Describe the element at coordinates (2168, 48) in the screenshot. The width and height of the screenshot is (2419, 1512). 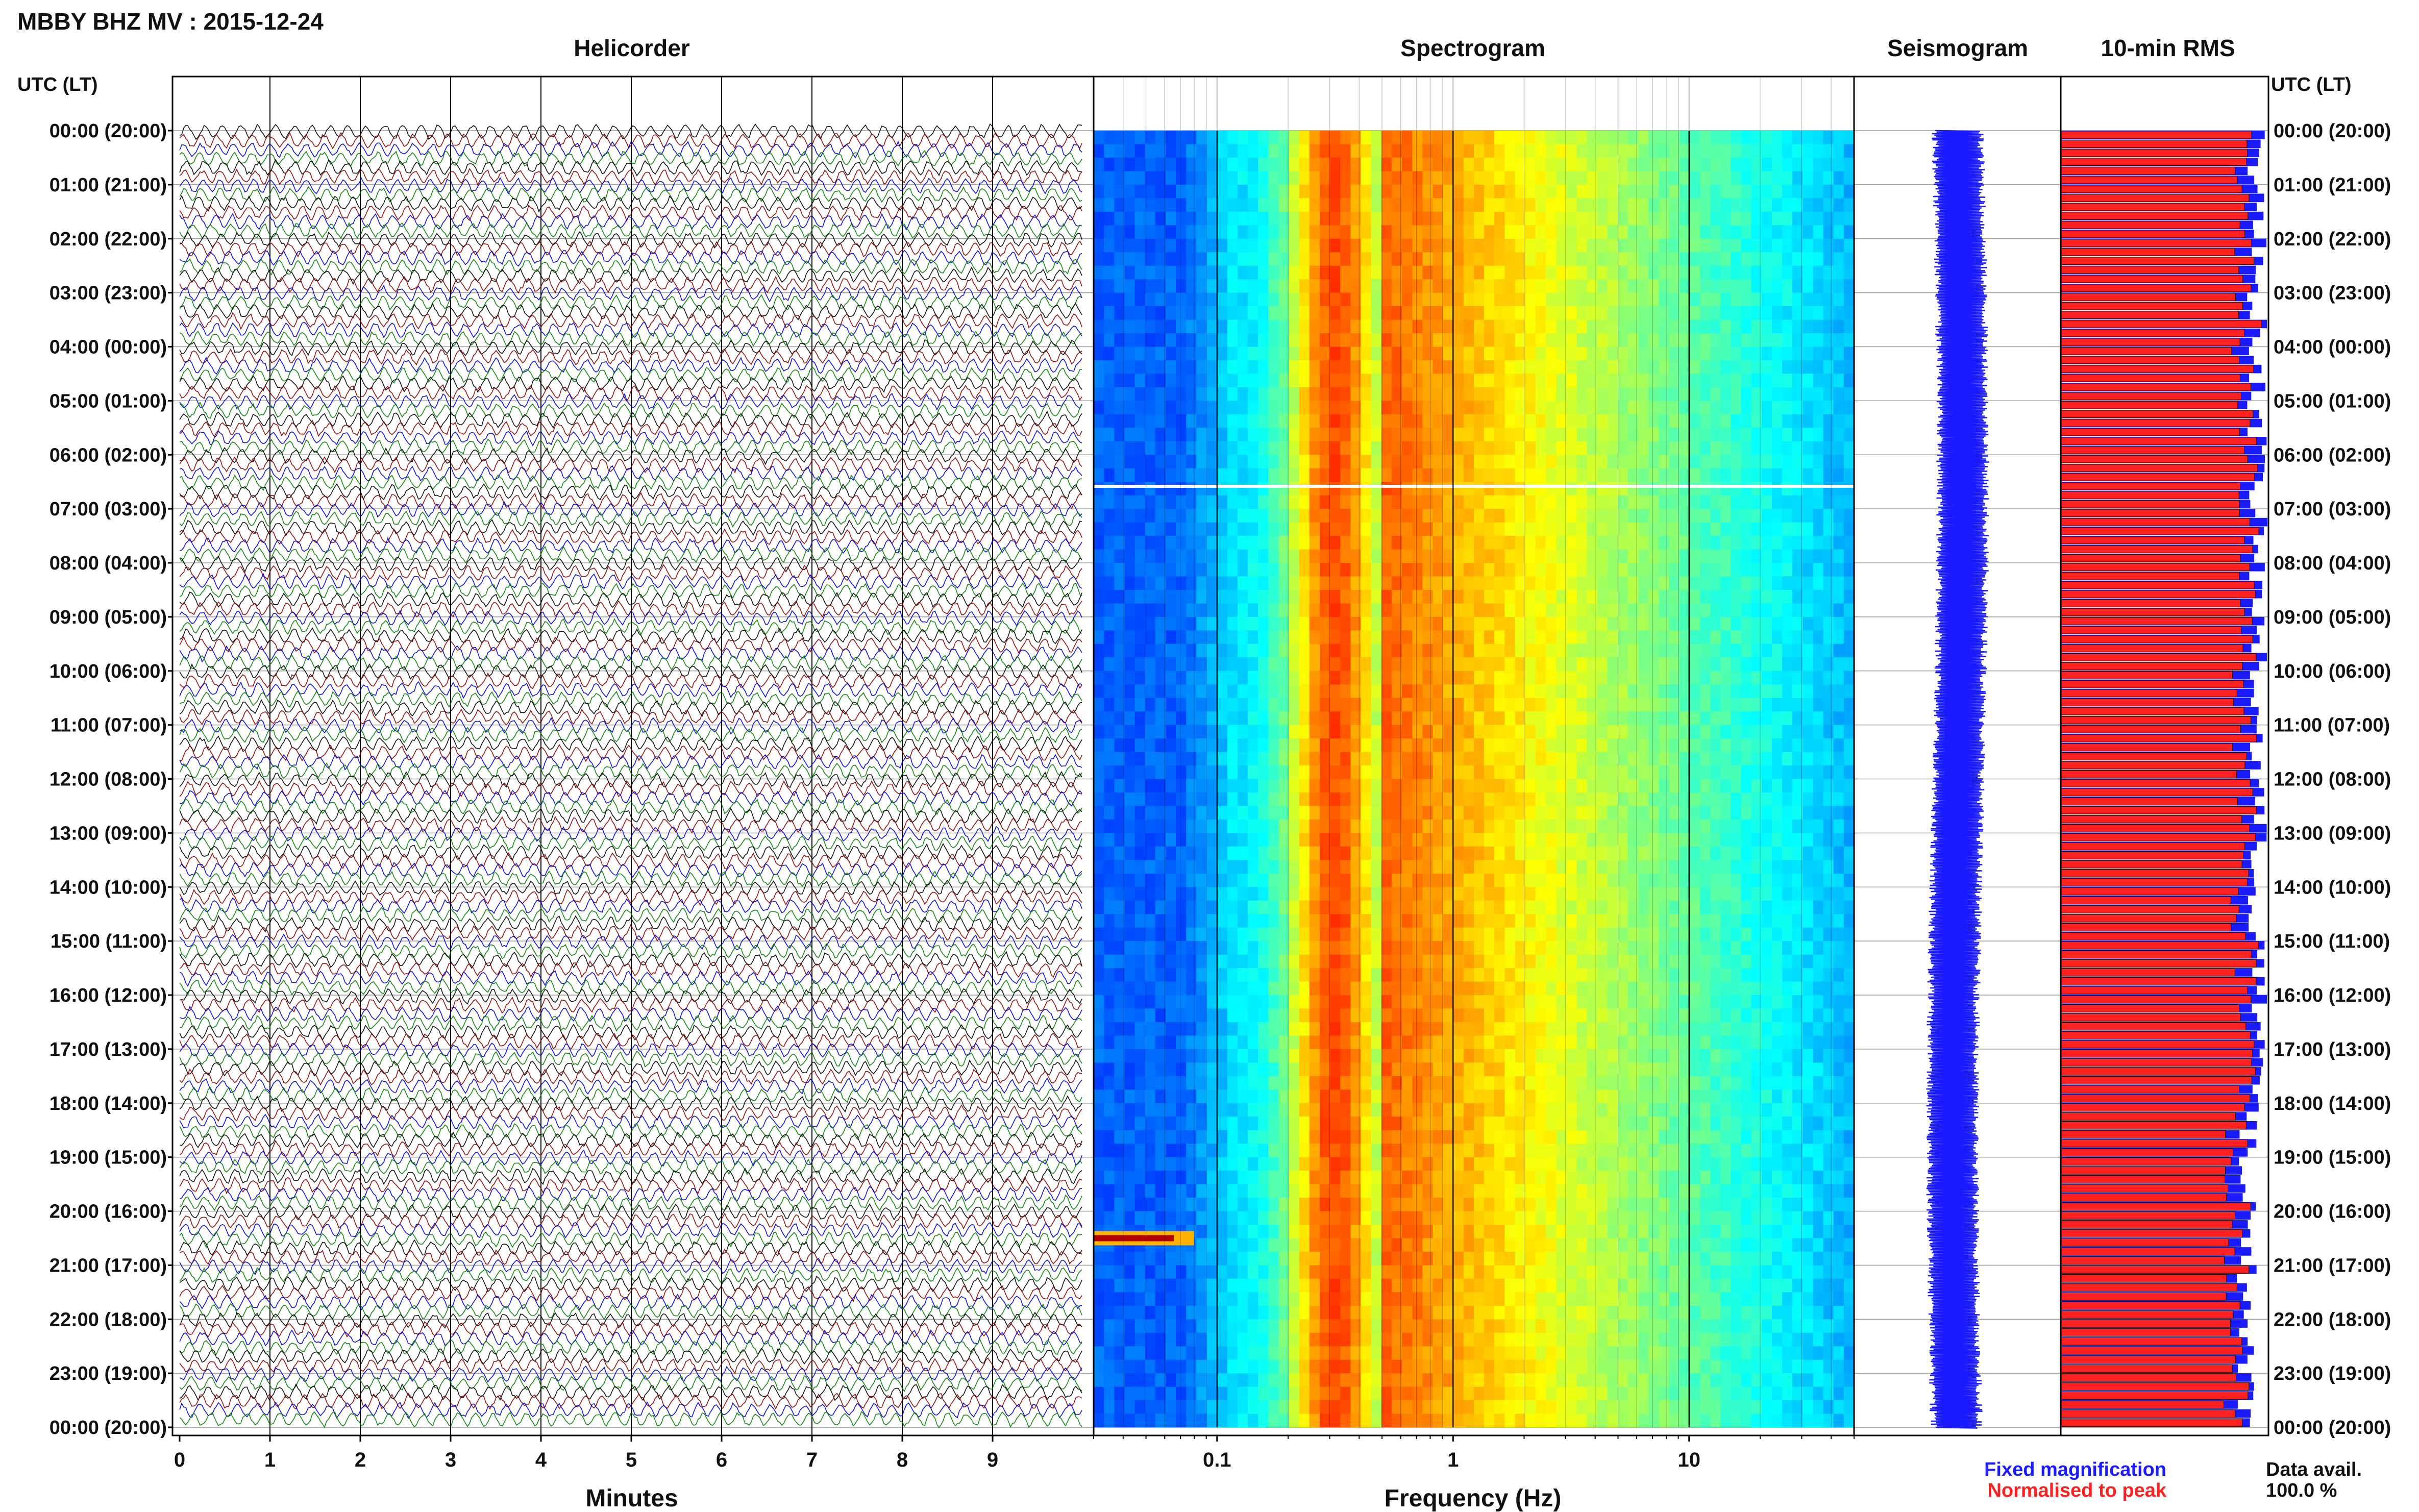
I see `rms-title: 10-min RMS` at that location.